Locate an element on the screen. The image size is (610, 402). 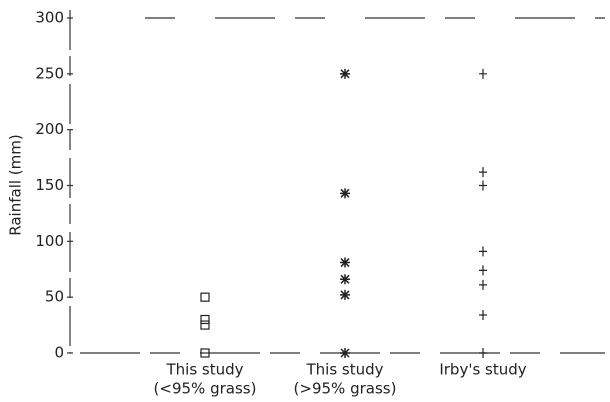
y-tick-label: 100 is located at coordinates (49, 241).